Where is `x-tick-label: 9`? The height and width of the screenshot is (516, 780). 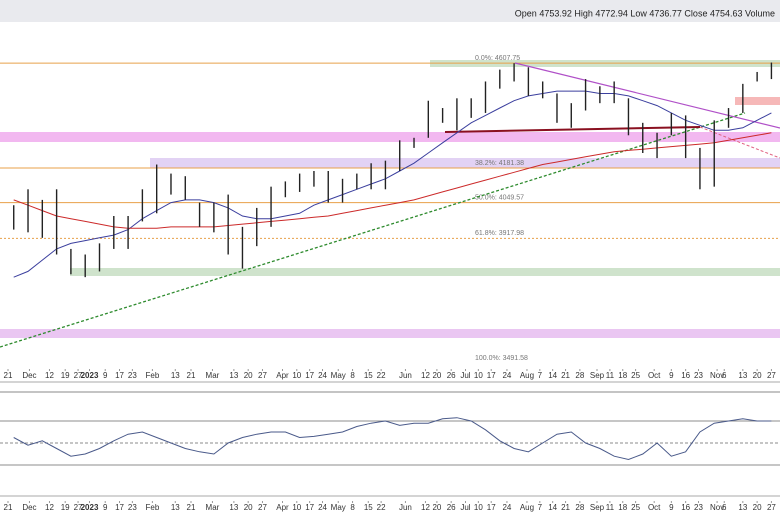
x-tick-label: 9 is located at coordinates (105, 507).